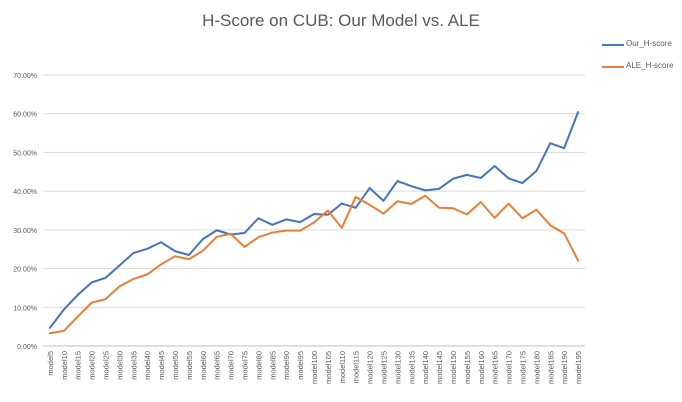  Describe the element at coordinates (25, 153) in the screenshot. I see `y-tick-label: 50.00%` at that location.